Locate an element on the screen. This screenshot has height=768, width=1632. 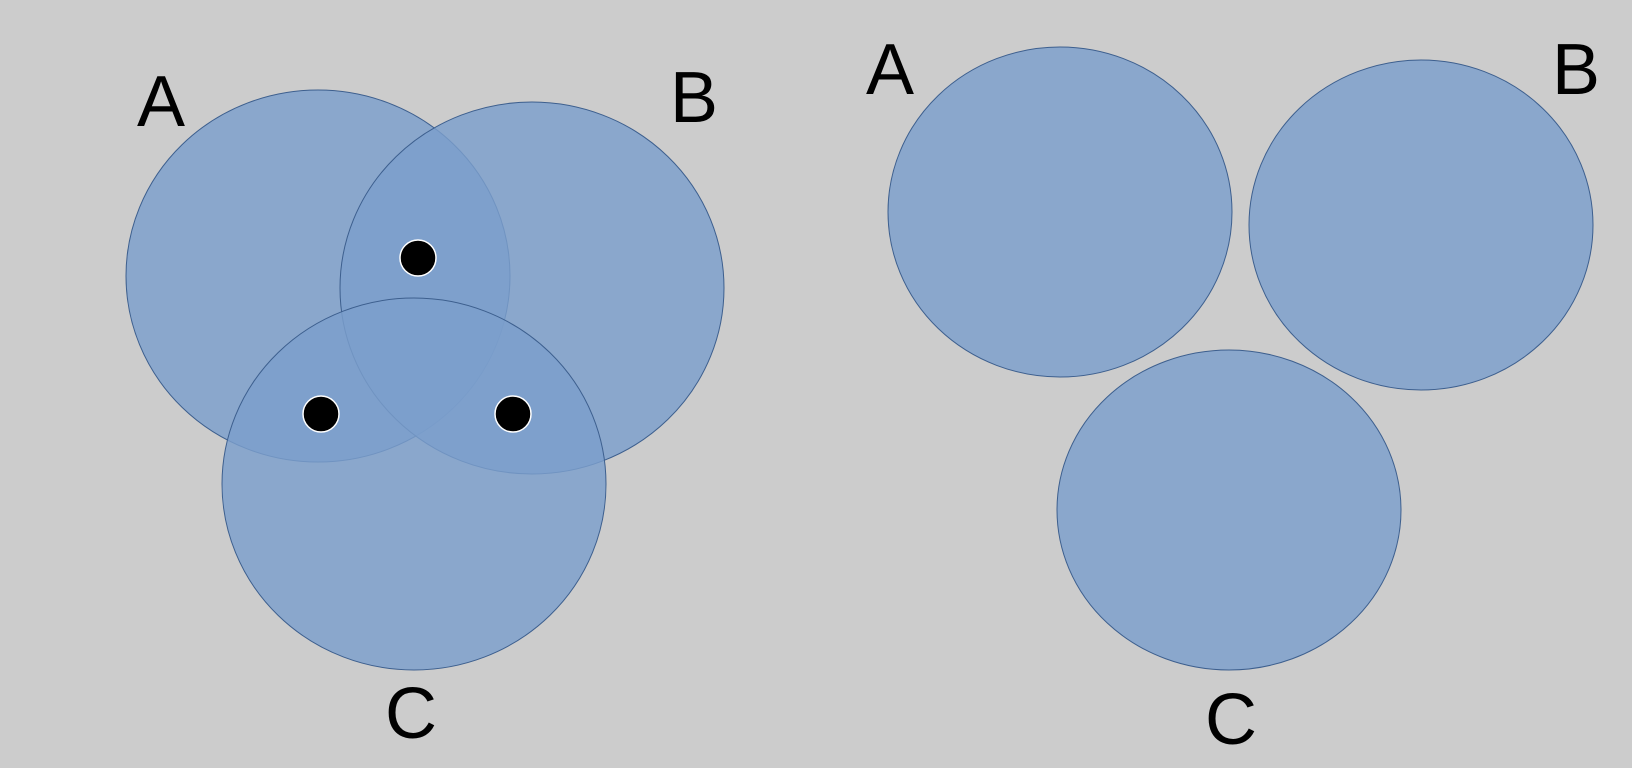
dot-ab-intersection is located at coordinates (418, 258).